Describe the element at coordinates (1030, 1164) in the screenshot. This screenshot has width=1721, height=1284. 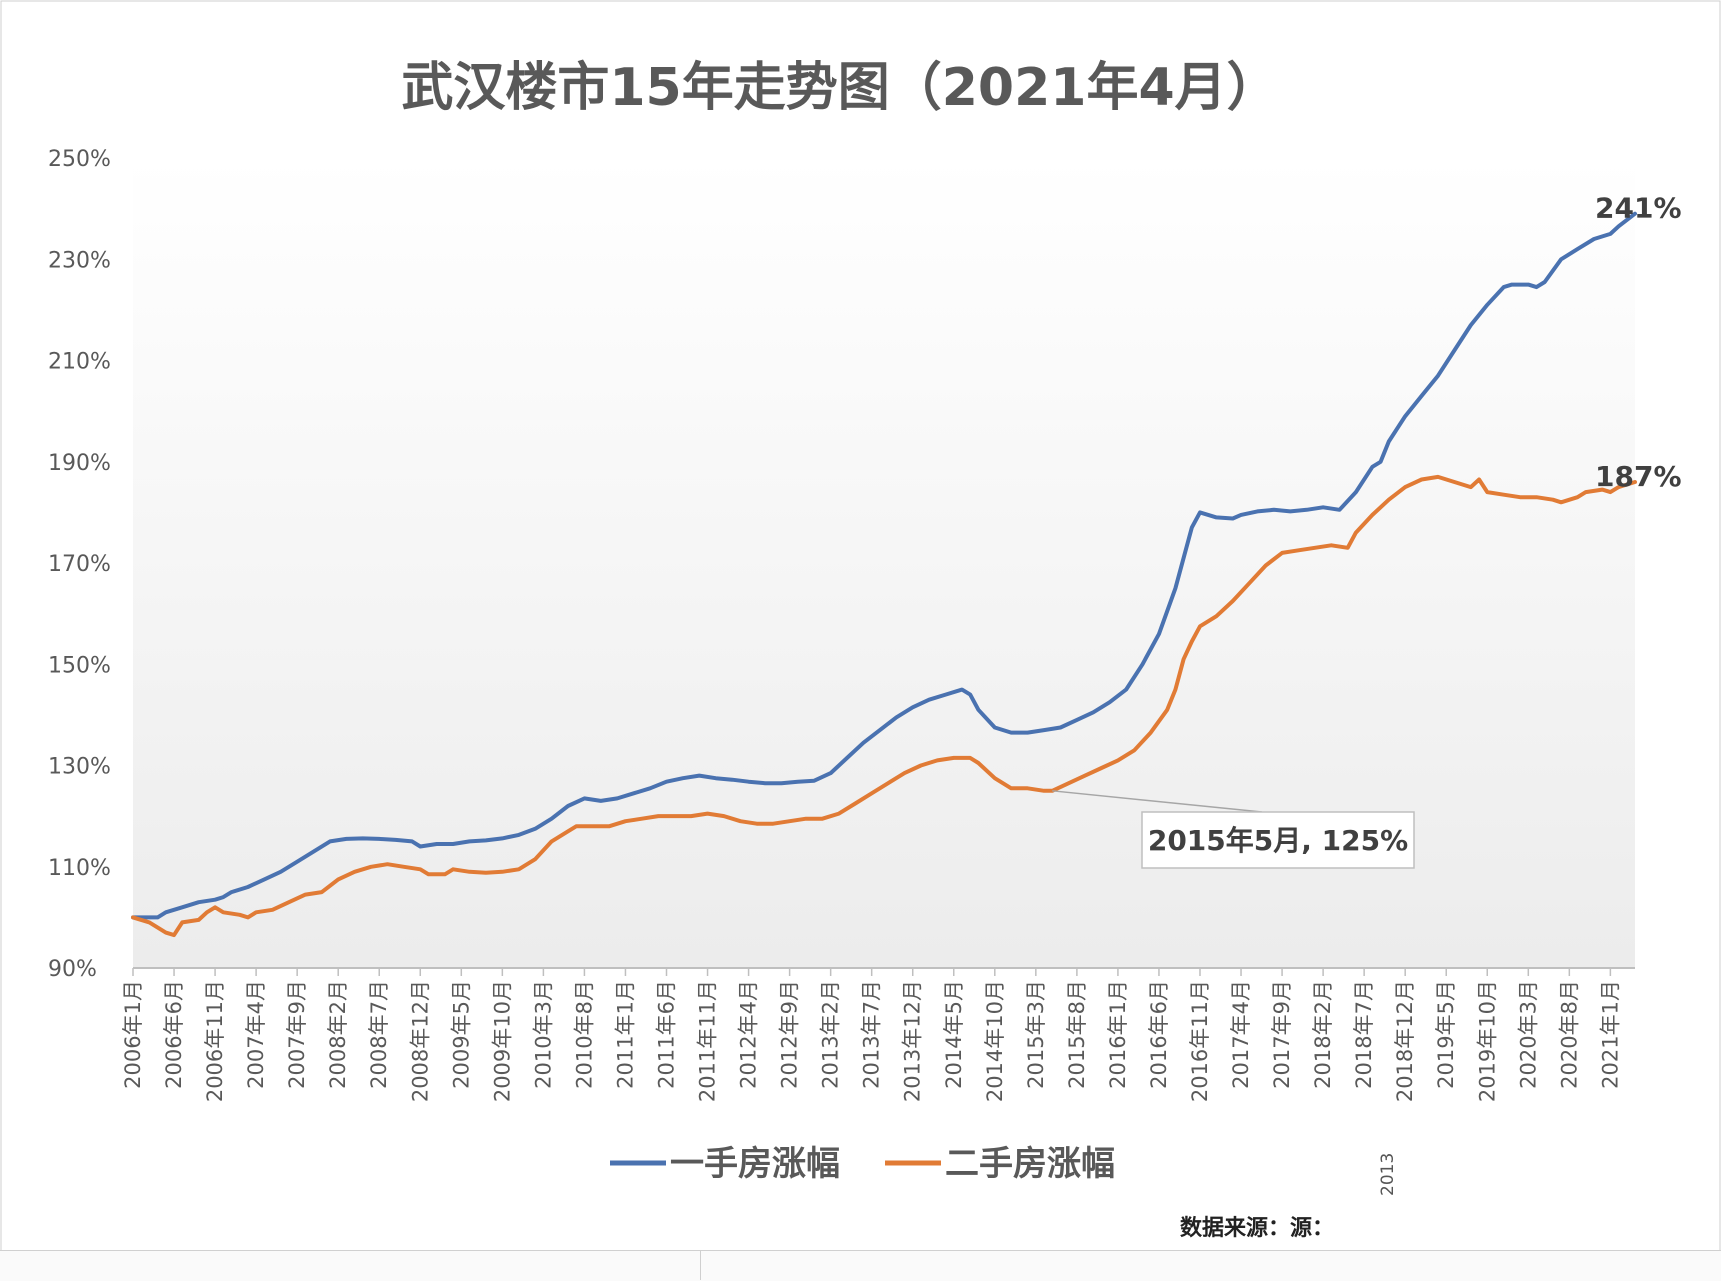
I see `legend-label-2: 二手房涨幅` at that location.